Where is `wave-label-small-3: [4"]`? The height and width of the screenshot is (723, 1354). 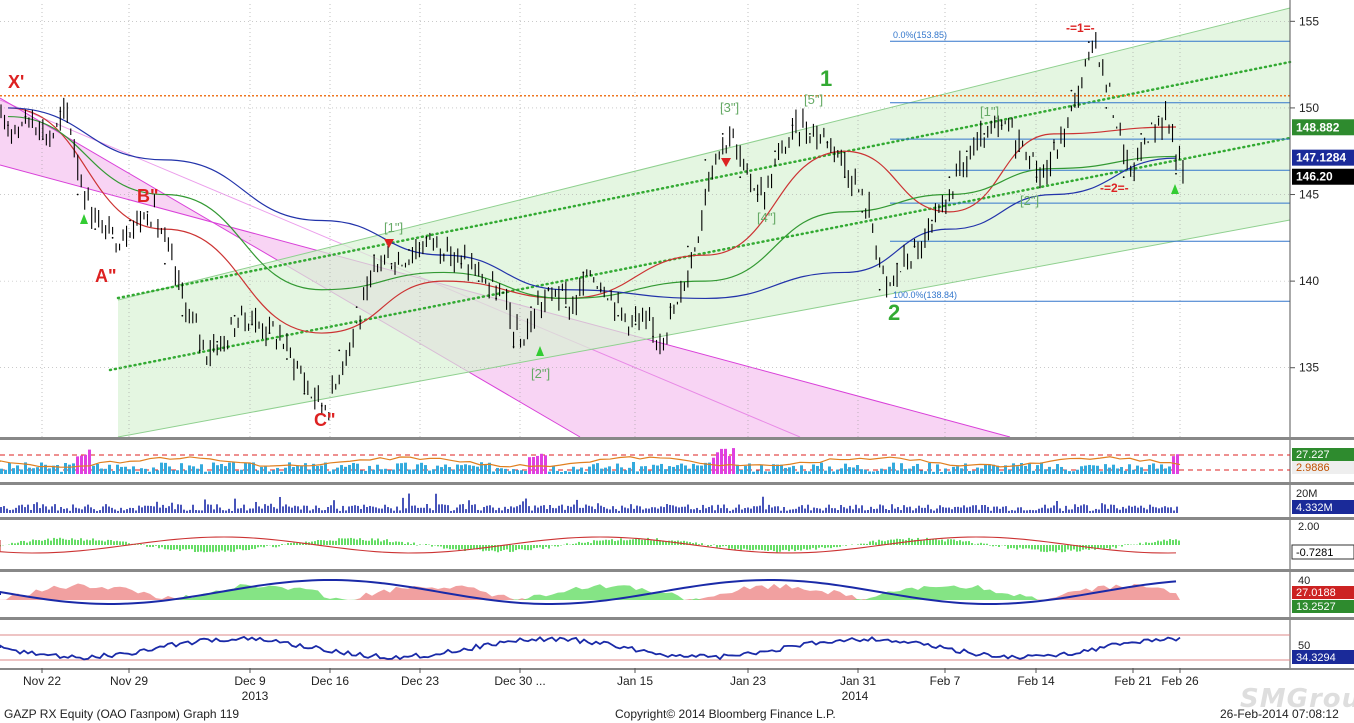
wave-label-small-3: [4"] is located at coordinates (766, 217).